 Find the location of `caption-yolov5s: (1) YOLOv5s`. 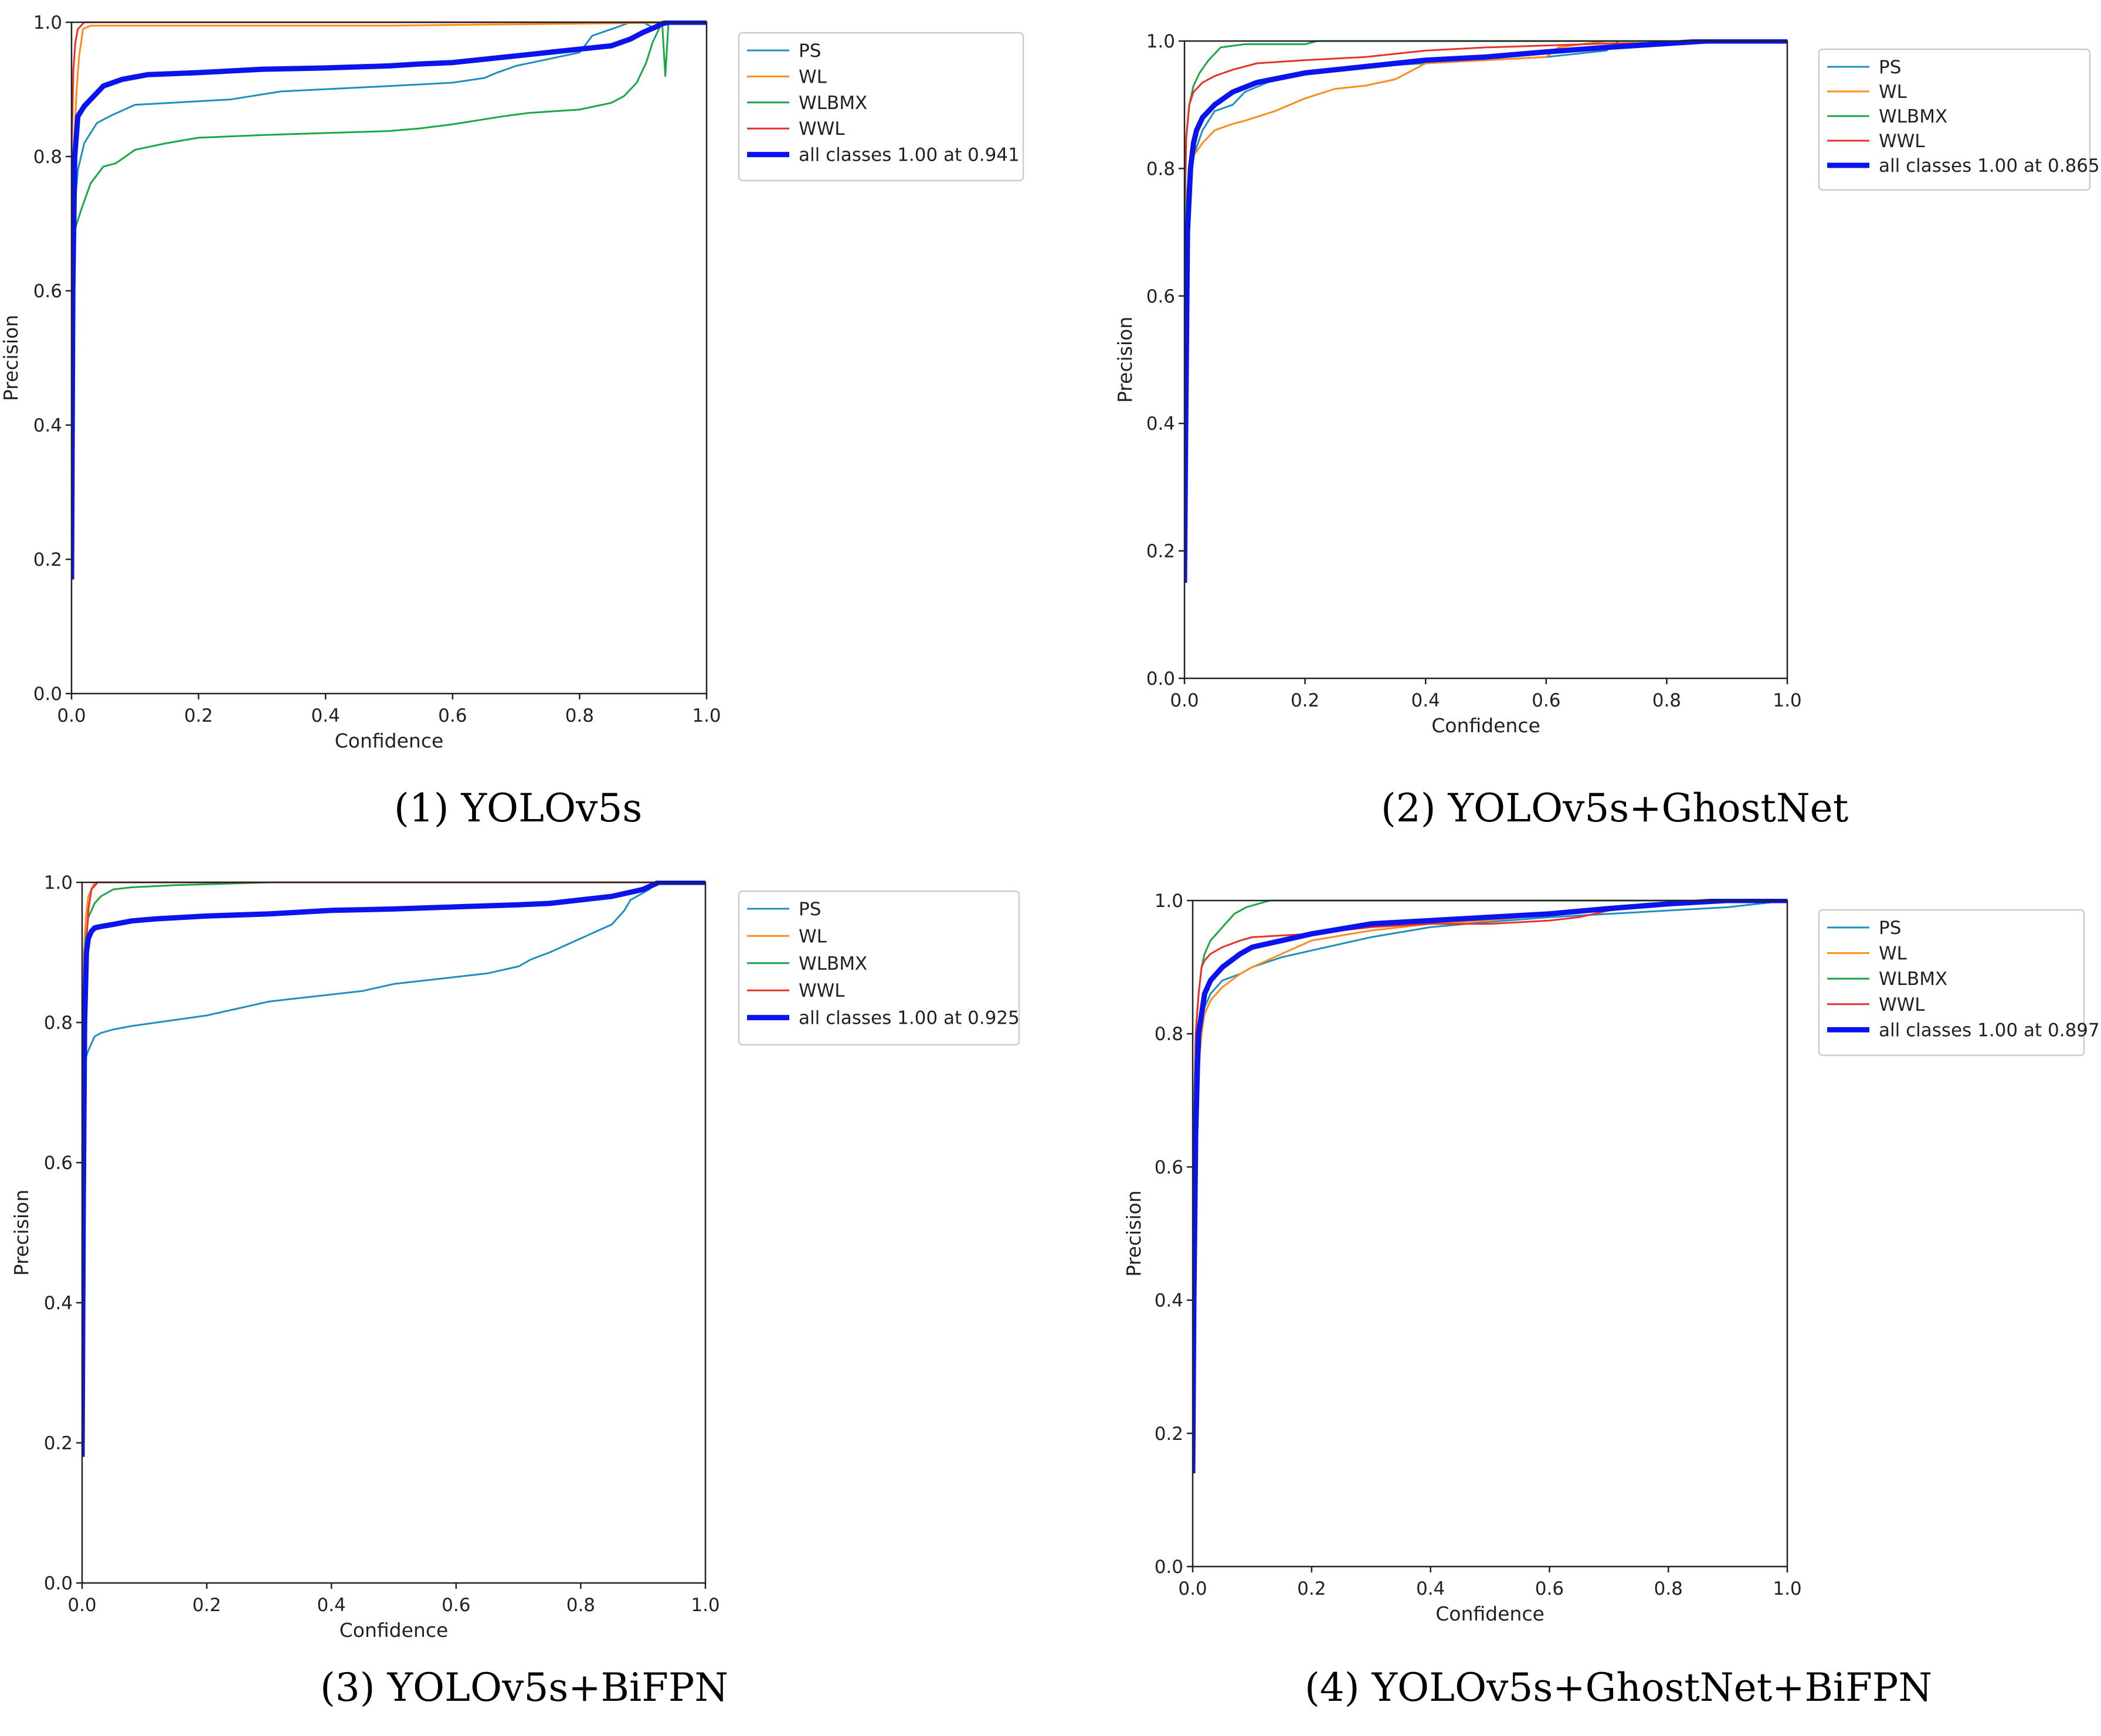

caption-yolov5s: (1) YOLOv5s is located at coordinates (518, 808).